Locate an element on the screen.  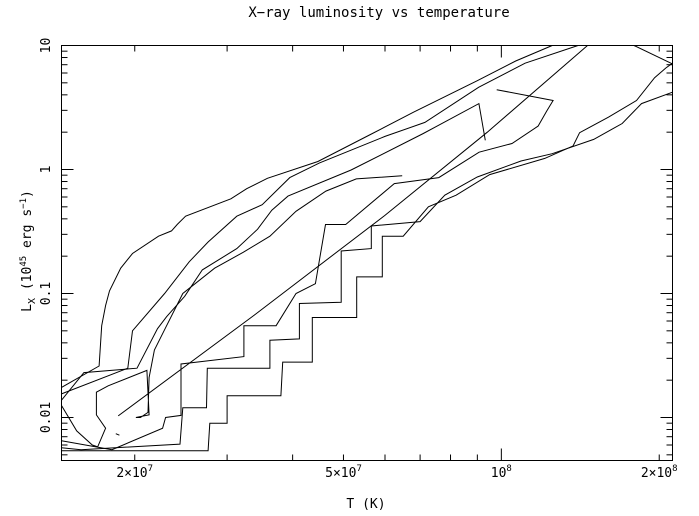
x-tick-label: 5×10⁷ is located at coordinates (343, 472).